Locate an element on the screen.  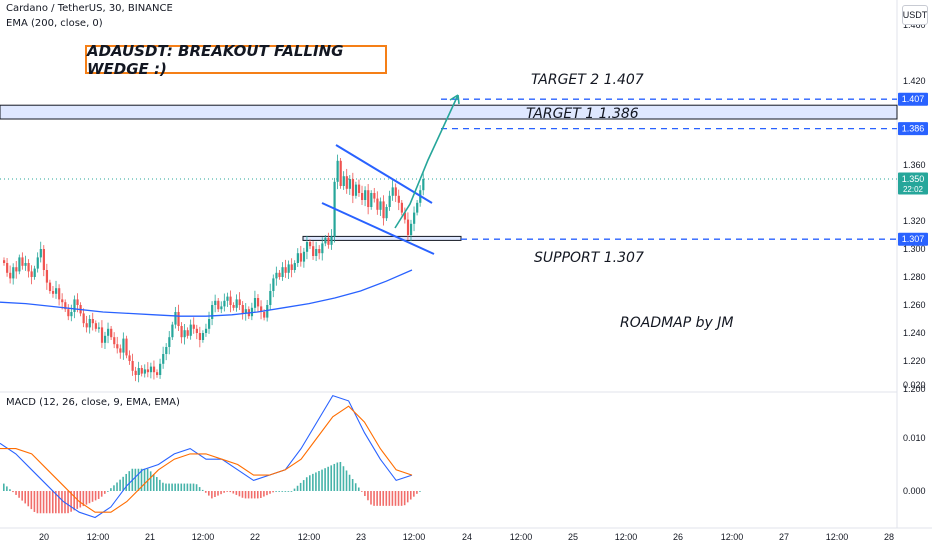
time-tick-label: 26 is located at coordinates (678, 537).